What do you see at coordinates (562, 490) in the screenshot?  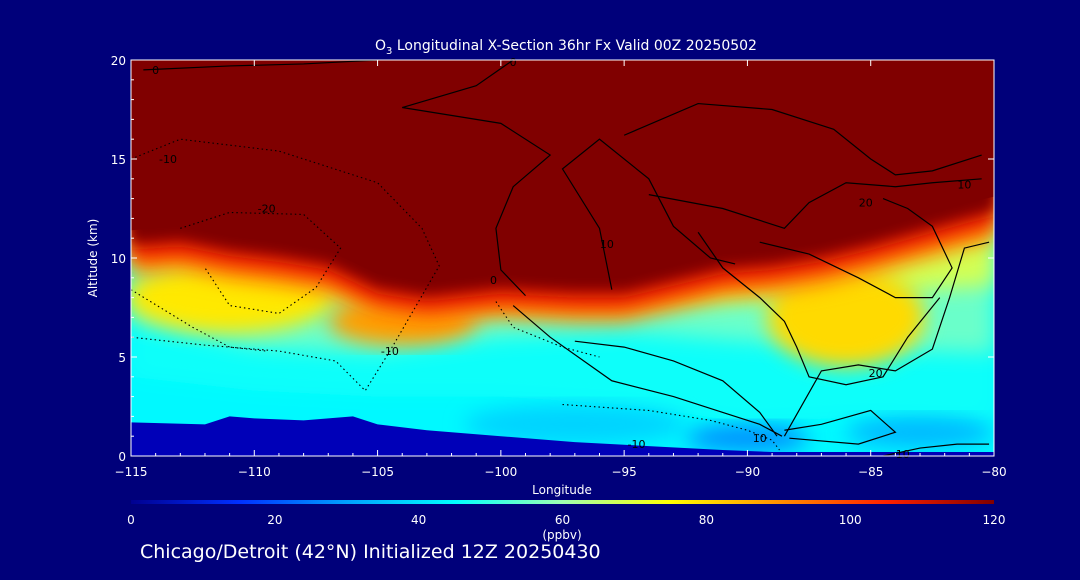 I see `x-axis-label: Longitude` at bounding box center [562, 490].